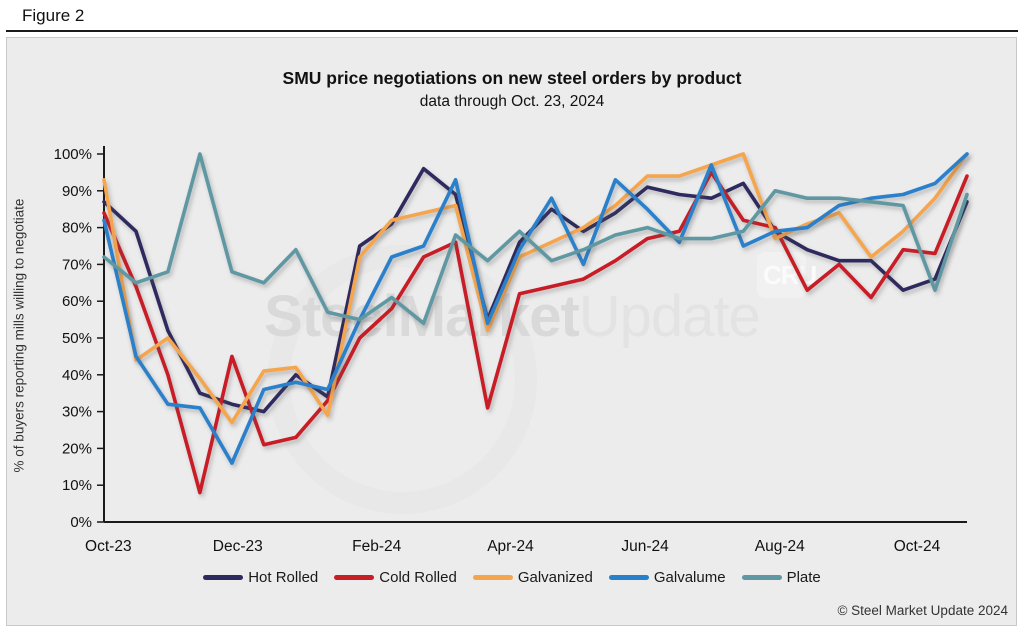 The height and width of the screenshot is (633, 1024). What do you see at coordinates (761, 577) in the screenshot?
I see `legend-swatch-plate` at bounding box center [761, 577].